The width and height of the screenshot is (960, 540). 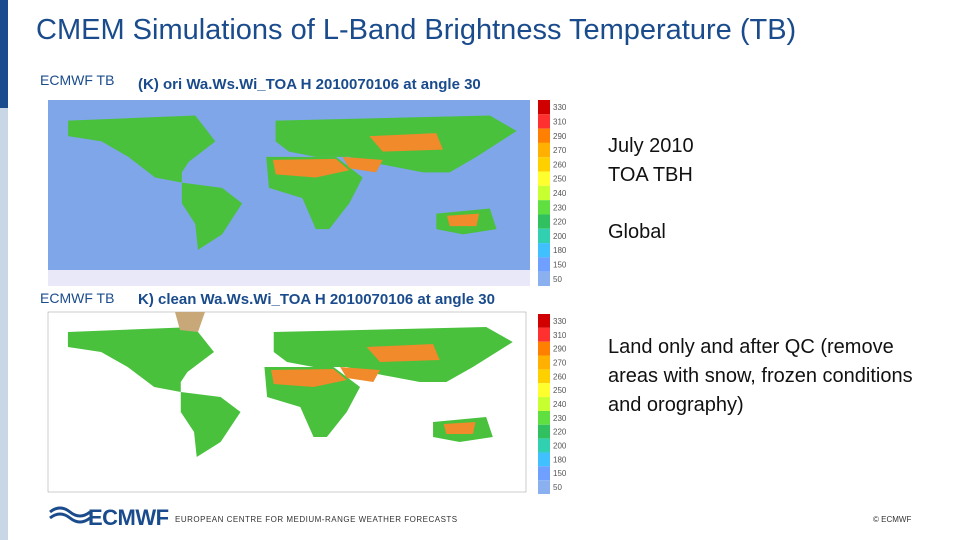 What do you see at coordinates (4, 270) in the screenshot?
I see `side-strip` at bounding box center [4, 270].